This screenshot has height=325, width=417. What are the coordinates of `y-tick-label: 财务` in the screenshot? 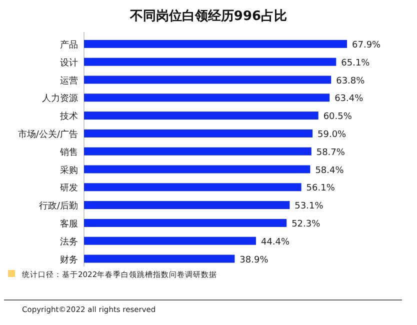 It's located at (69, 260).